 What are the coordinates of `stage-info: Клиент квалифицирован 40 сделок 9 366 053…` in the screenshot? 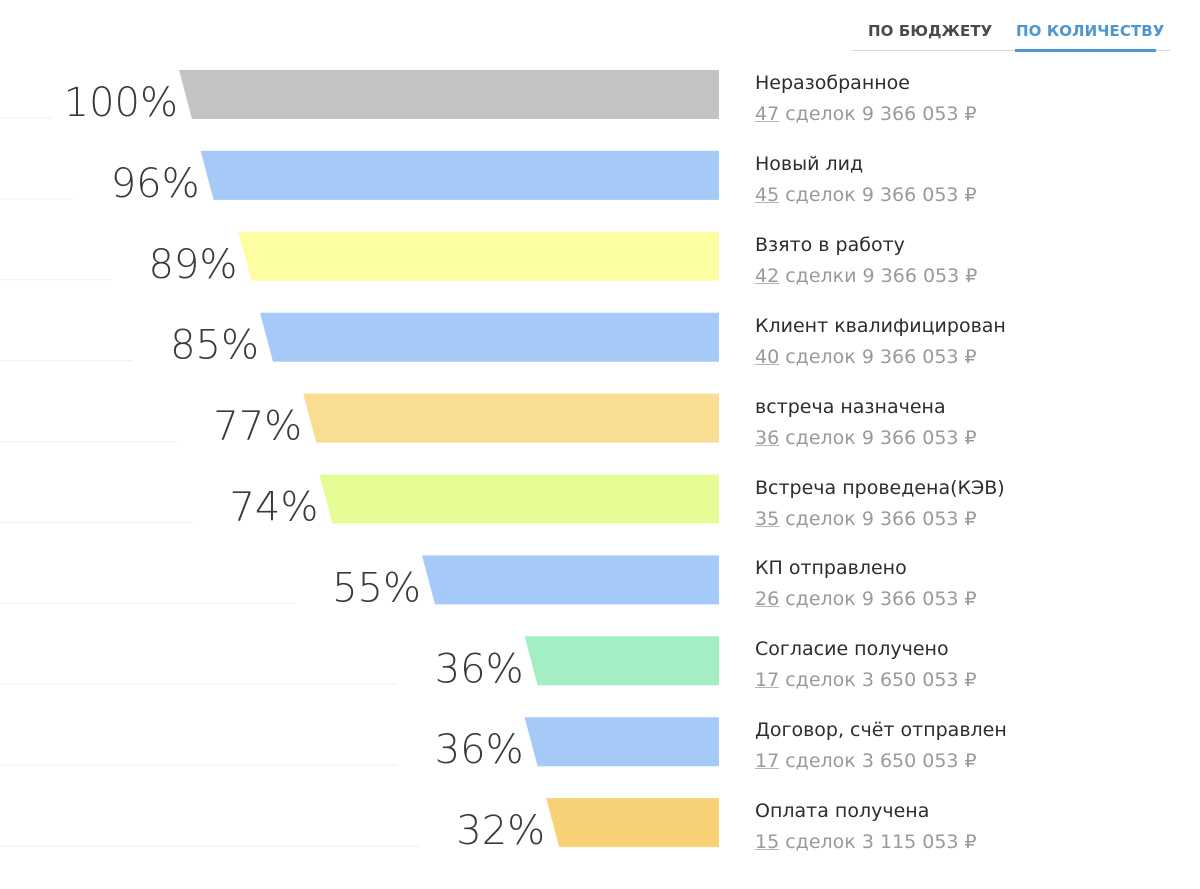 It's located at (965, 341).